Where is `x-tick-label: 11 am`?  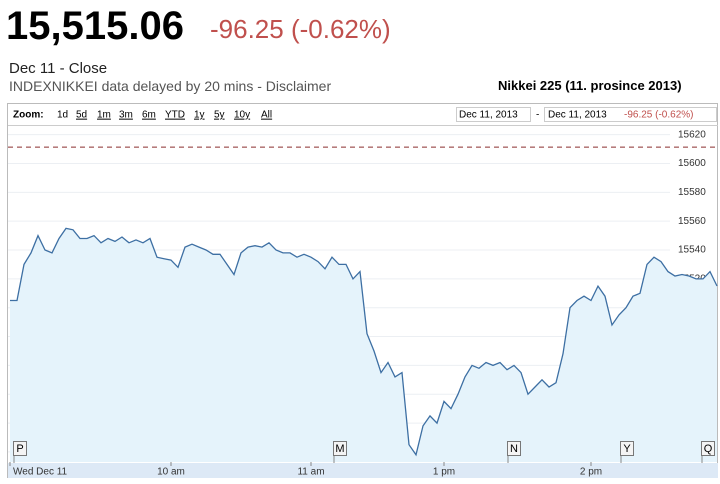 x-tick-label: 11 am is located at coordinates (310, 472).